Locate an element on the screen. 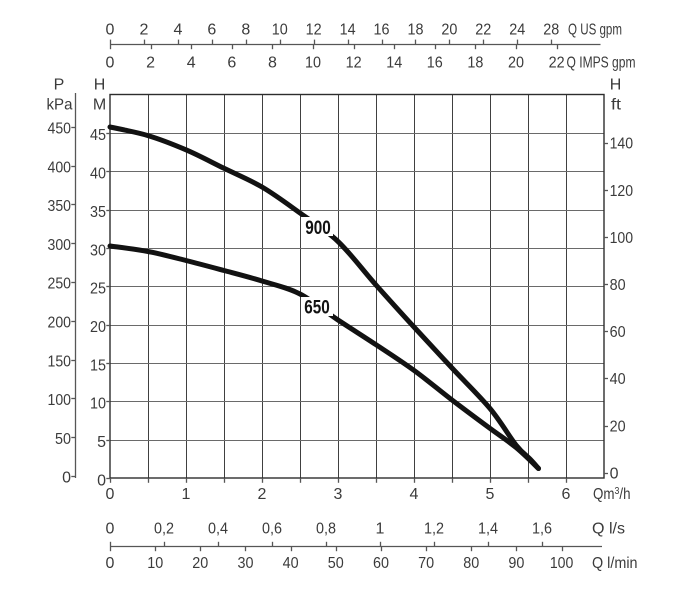  svg-text: ft is located at coordinates (616, 104).